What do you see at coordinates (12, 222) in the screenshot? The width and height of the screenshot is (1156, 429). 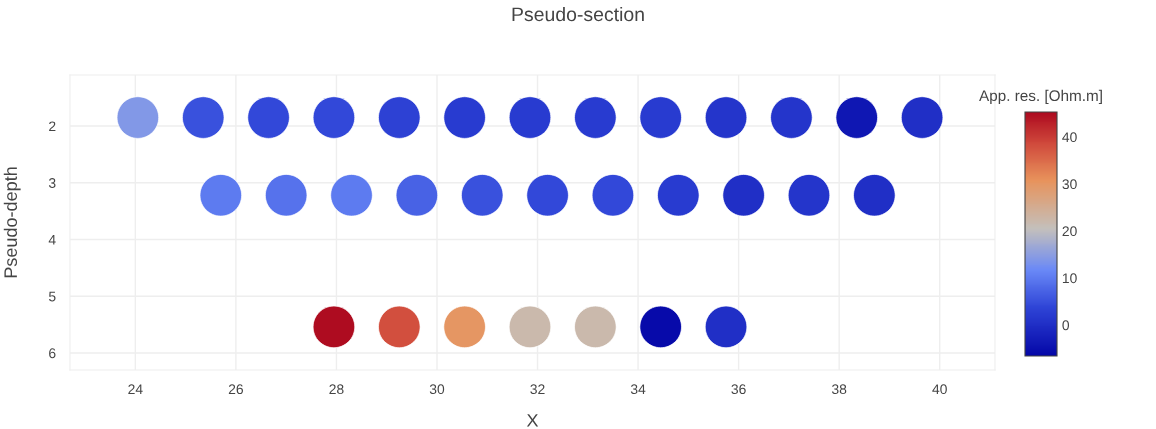 I see `y-axis-title: Pseudo-depth` at bounding box center [12, 222].